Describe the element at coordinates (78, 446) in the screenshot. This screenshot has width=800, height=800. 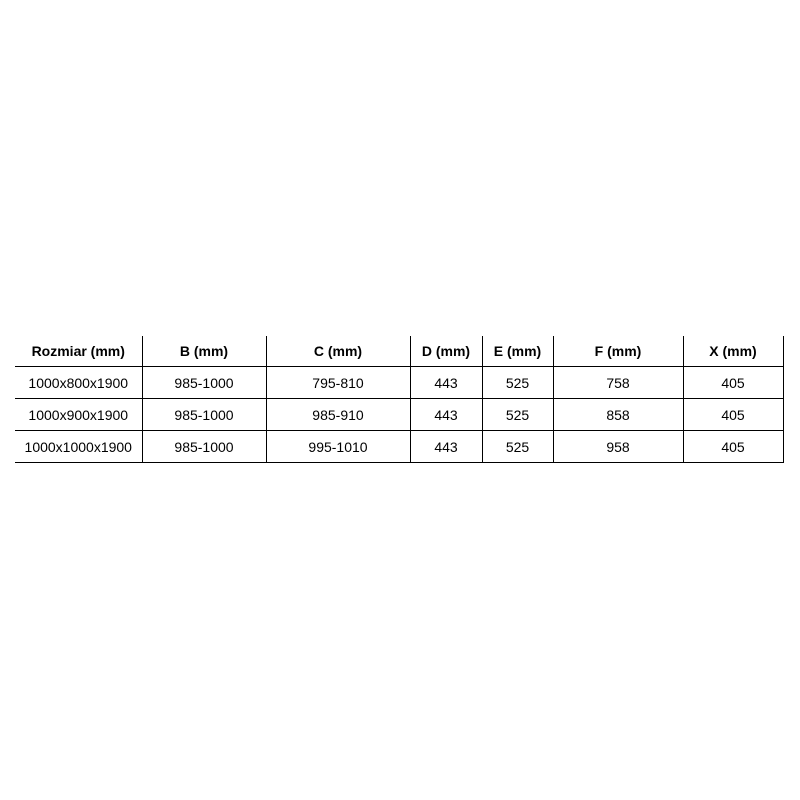
I see `cell-size: 1000x1000x1900` at that location.